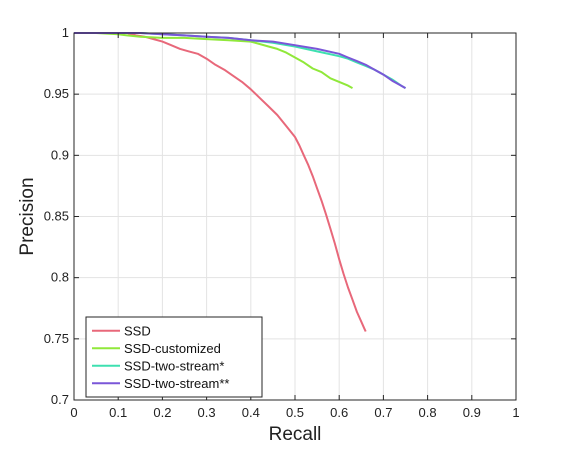  What do you see at coordinates (295, 434) in the screenshot?
I see `x-axis-title: Recall` at bounding box center [295, 434].